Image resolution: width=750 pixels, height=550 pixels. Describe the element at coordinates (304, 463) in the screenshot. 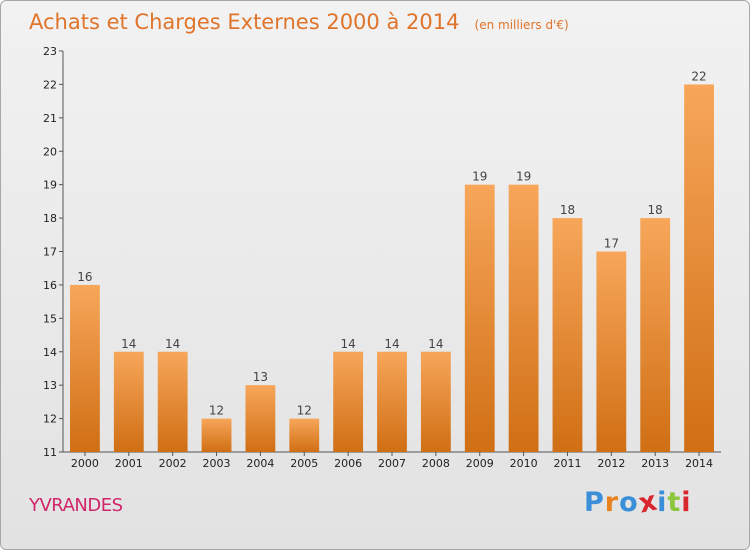

I see `x-tick-label: 2005` at that location.